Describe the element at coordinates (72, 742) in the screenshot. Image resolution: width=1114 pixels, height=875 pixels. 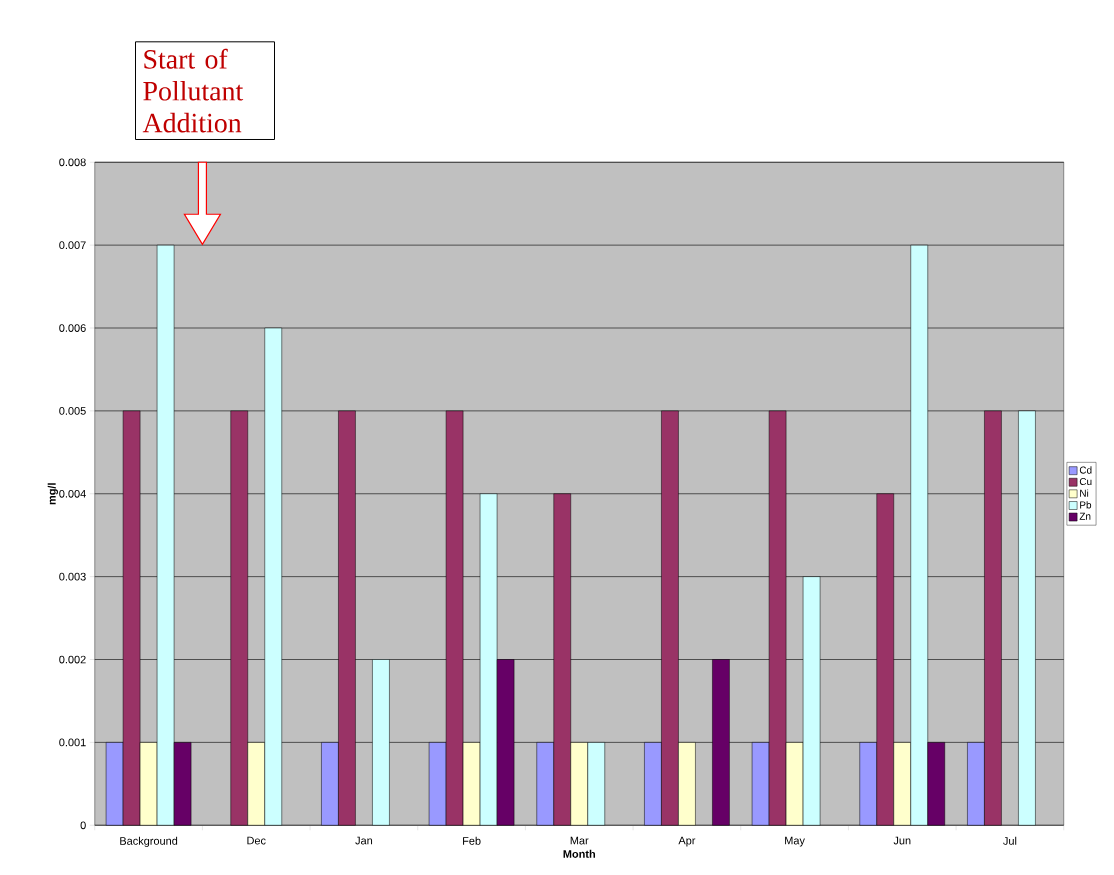
I see `y-tick-label: 0.001` at that location.